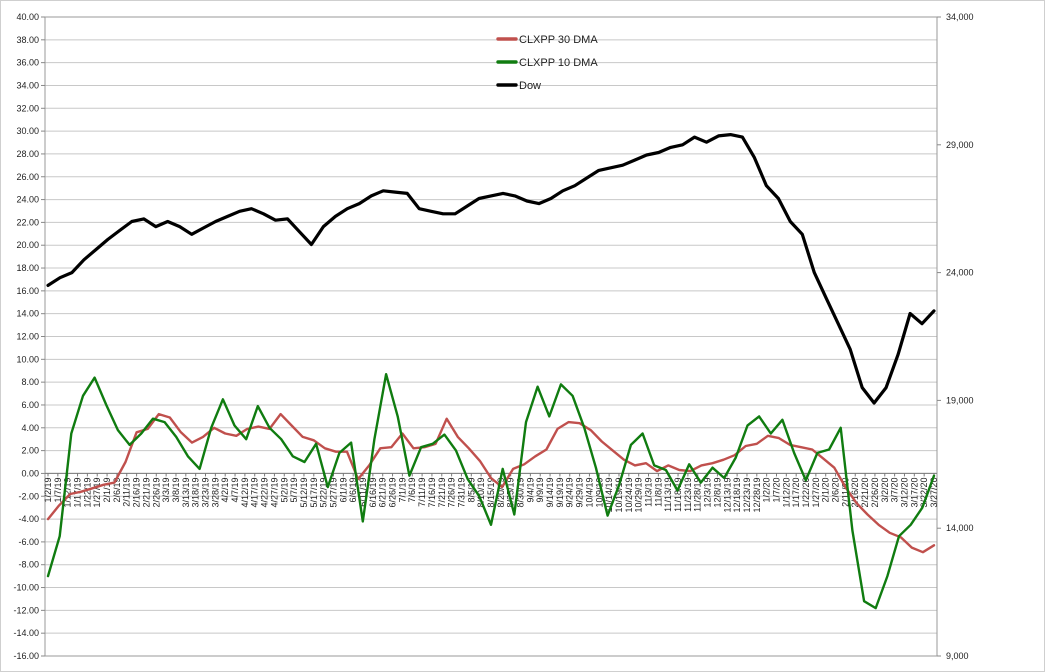 The height and width of the screenshot is (672, 1045). I want to click on x-axis-date-label: 1/27/20, so click(816, 492).